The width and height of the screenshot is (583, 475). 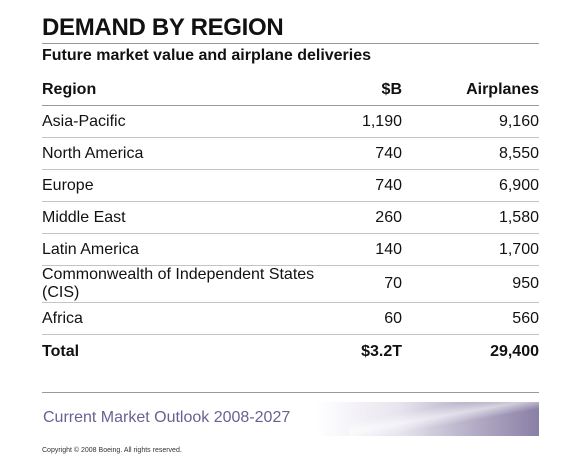 I want to click on column-header-value: $B, so click(x=372, y=90).